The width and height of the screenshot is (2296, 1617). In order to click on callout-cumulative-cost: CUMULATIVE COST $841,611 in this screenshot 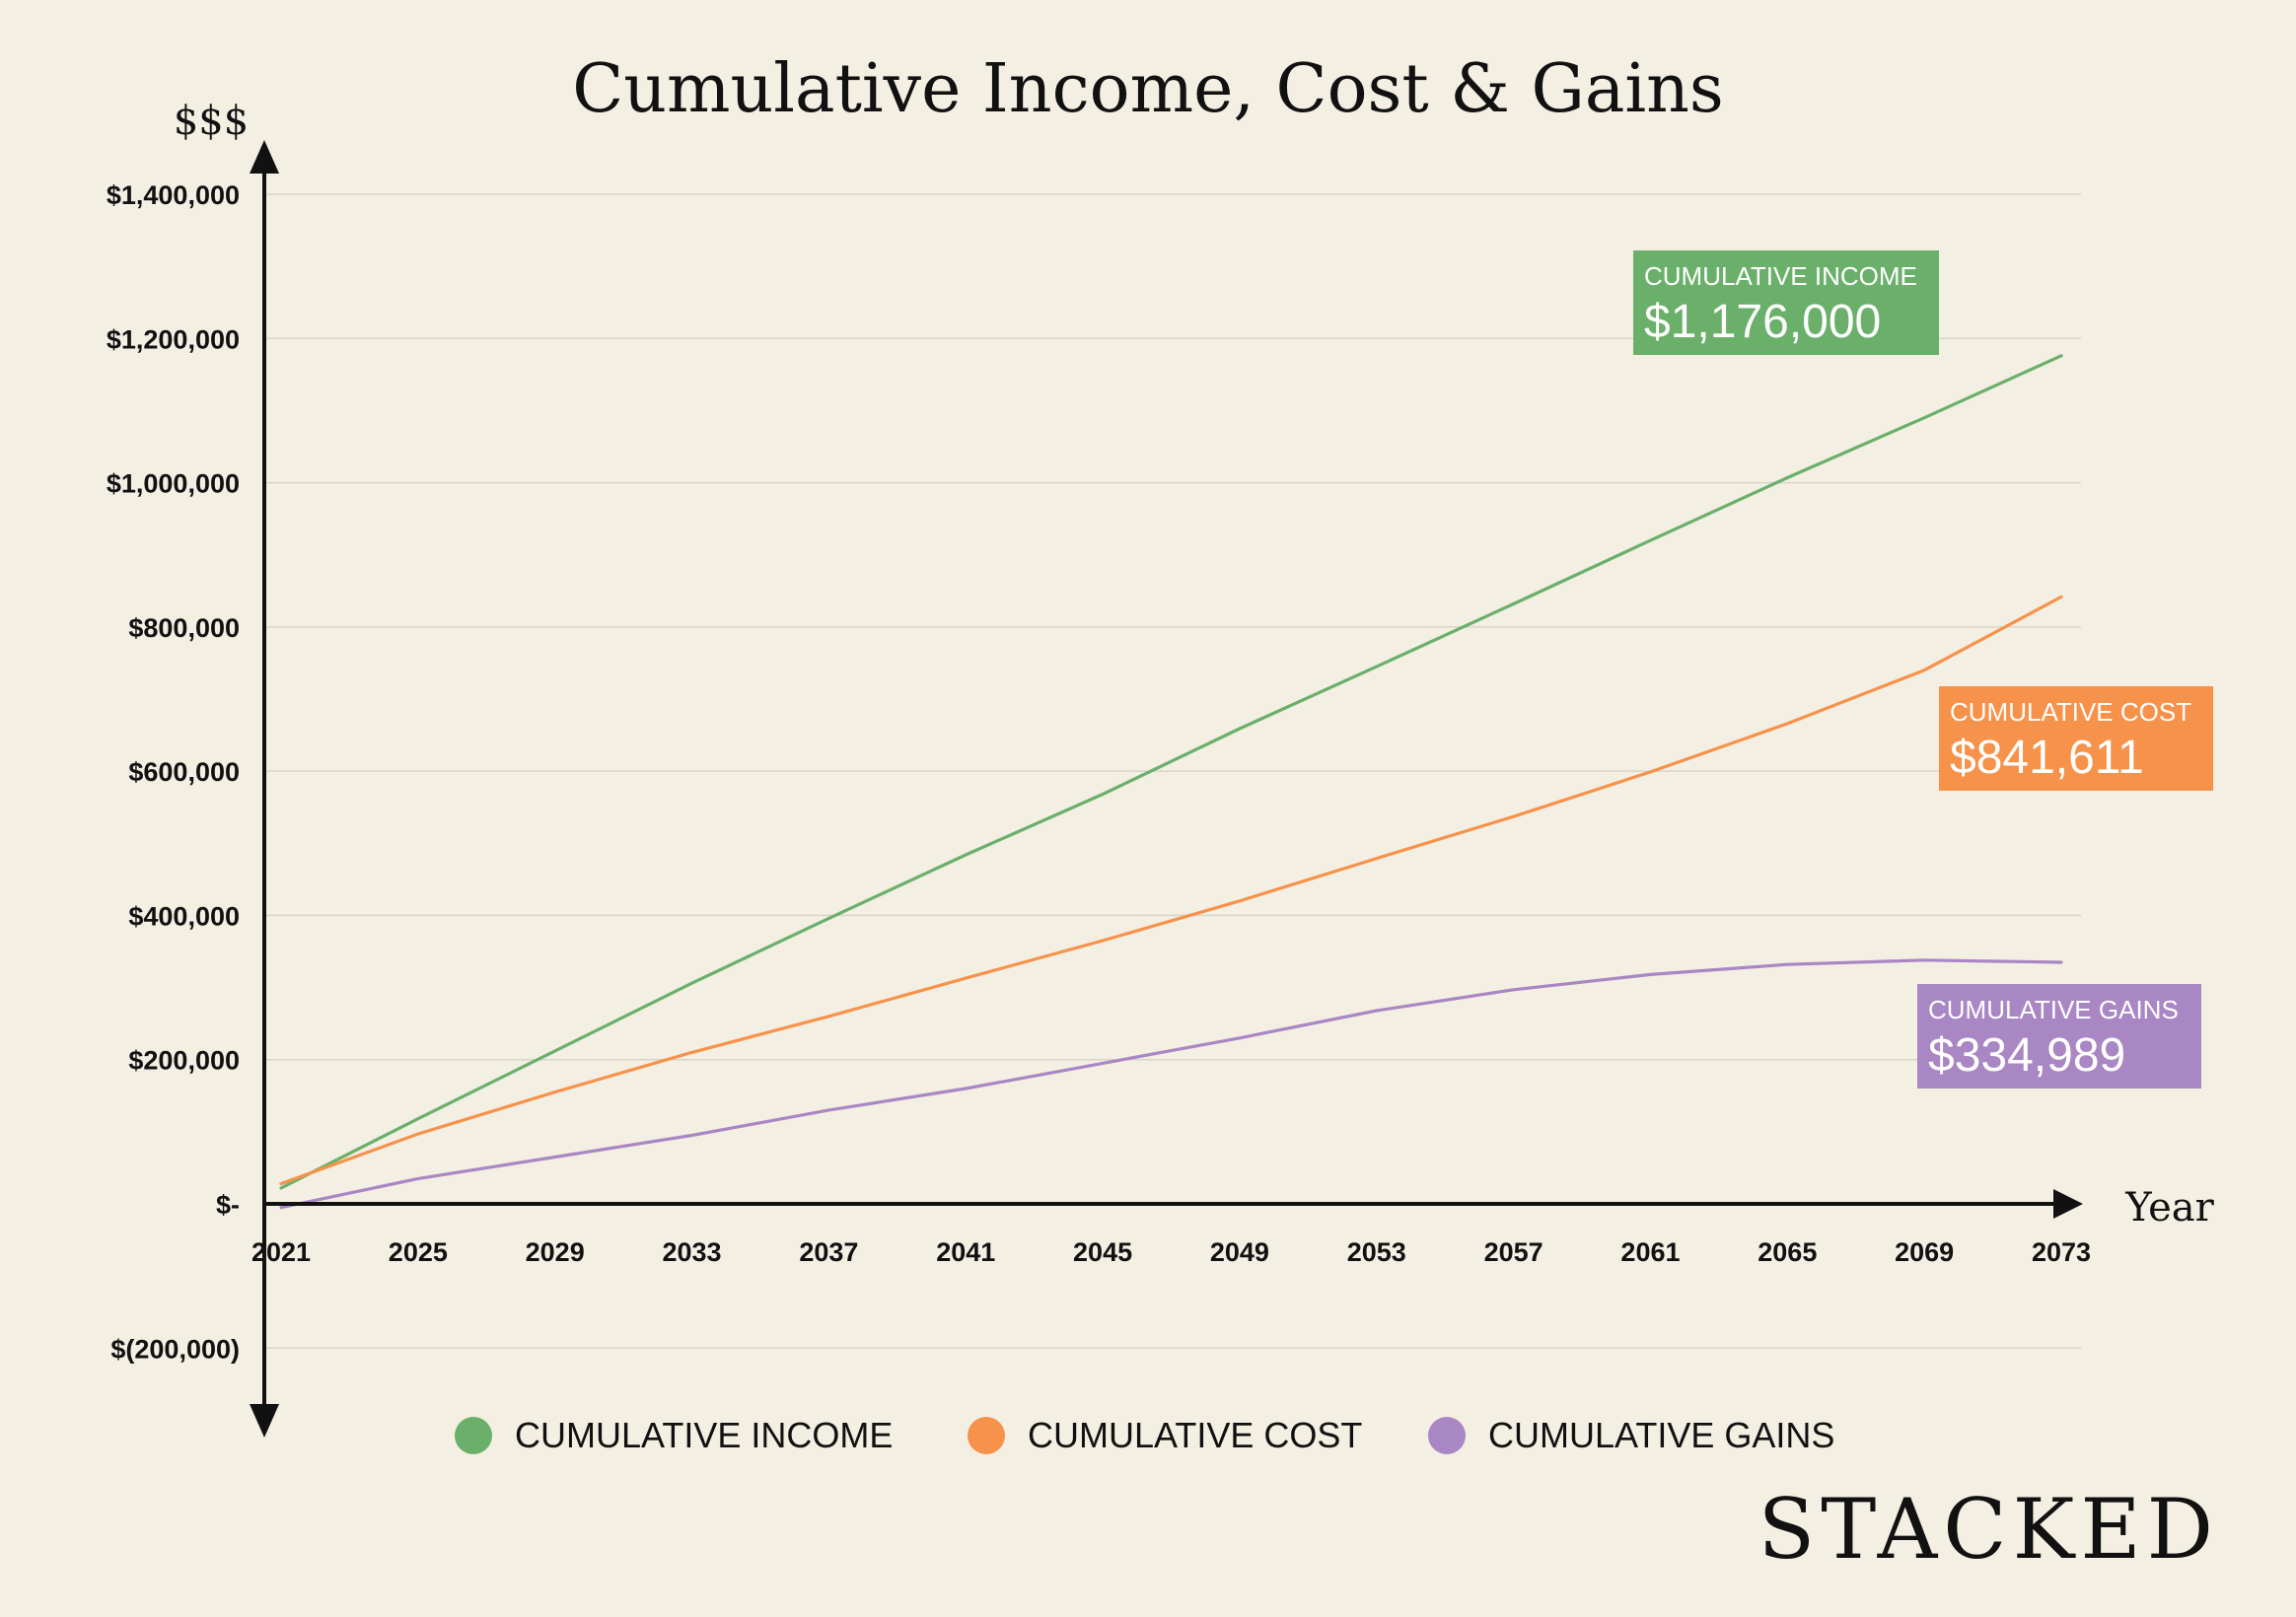, I will do `click(2076, 738)`.